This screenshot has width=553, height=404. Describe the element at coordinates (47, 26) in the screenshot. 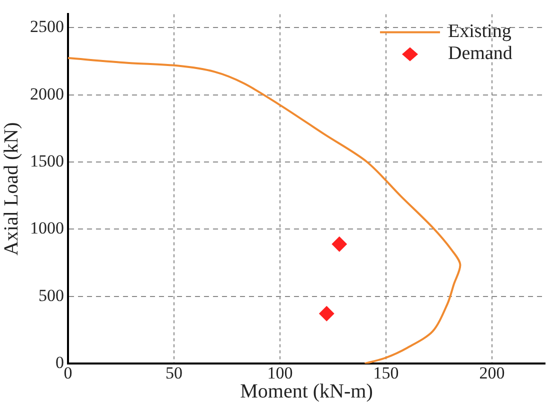

I see `y-tick-label: 2500` at that location.